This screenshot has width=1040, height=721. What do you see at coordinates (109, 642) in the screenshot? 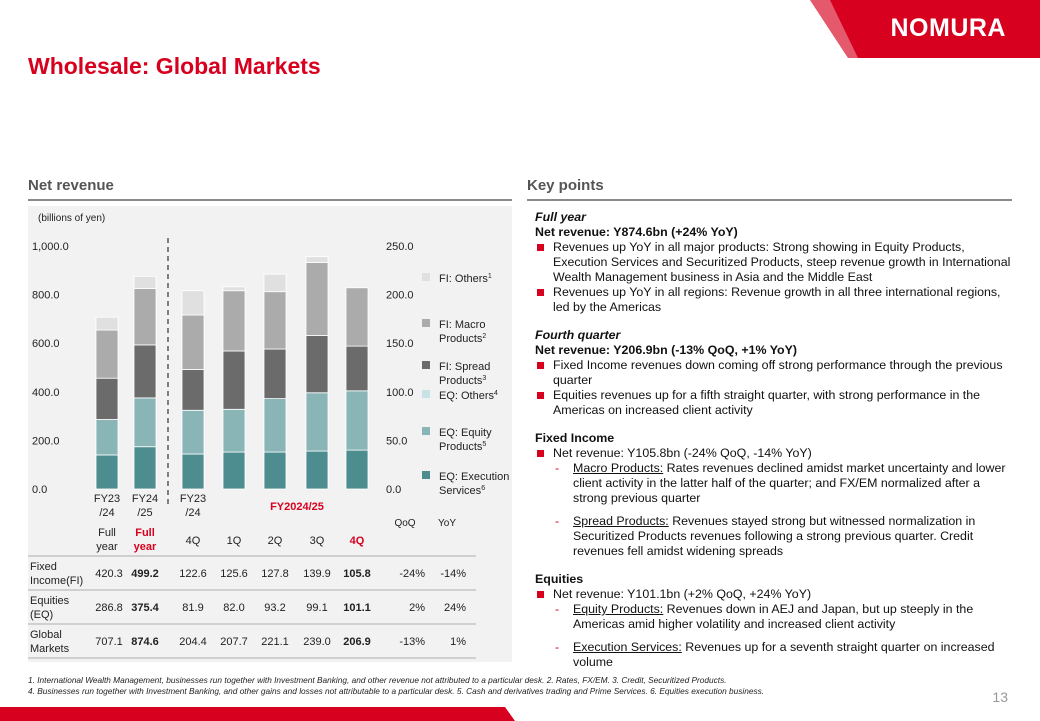
I see `table-cell: 707.1` at bounding box center [109, 642].